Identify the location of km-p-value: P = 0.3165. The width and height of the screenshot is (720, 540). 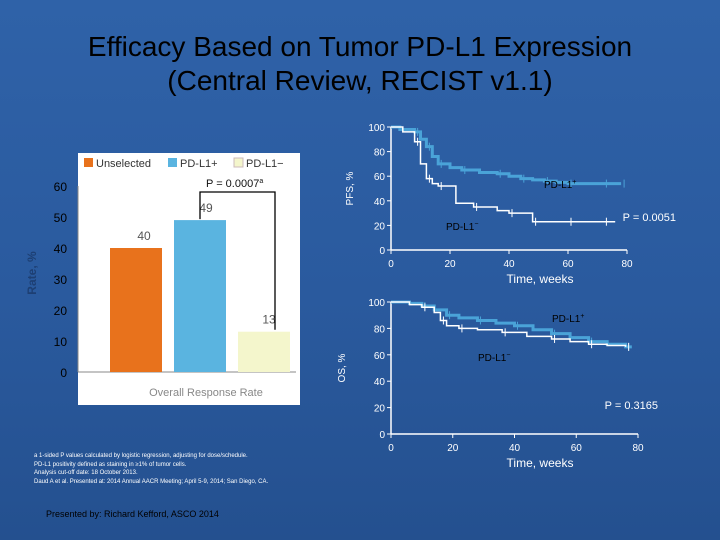
(631, 406).